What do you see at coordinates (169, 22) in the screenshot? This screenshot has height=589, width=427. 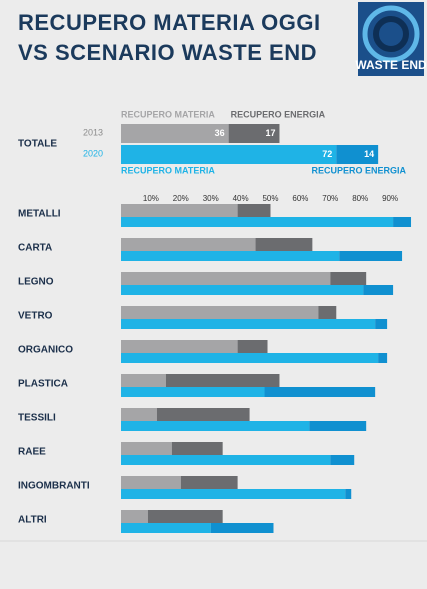 I see `chart-title: RECUPERO MATERIA OGGI` at bounding box center [169, 22].